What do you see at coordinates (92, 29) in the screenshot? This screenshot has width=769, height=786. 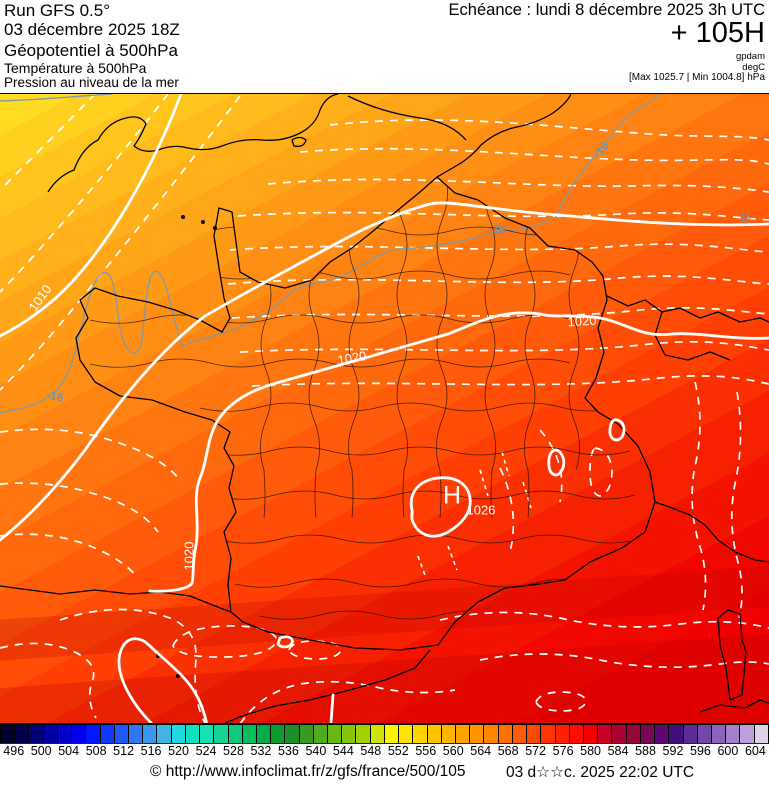 I see `run-date: 03 décembre 2025 18Z` at bounding box center [92, 29].